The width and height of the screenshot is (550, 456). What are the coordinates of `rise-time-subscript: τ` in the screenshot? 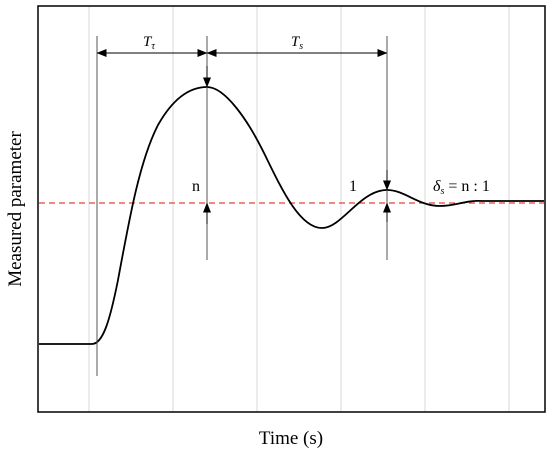 It's located at (153, 46).